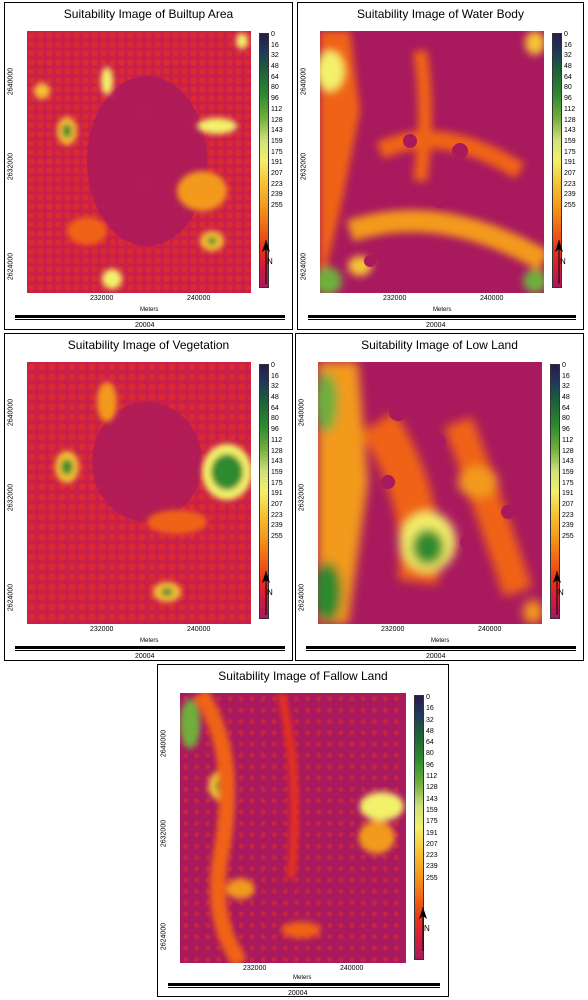  I want to click on suitability-map-builtup, so click(139, 162).